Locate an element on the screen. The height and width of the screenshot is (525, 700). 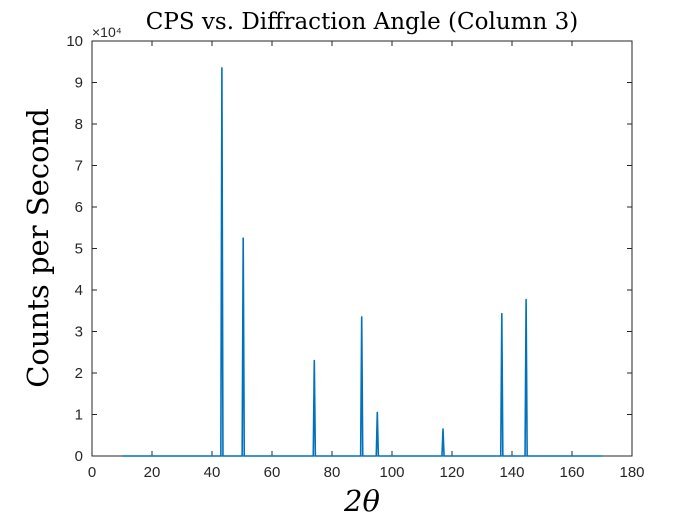
y-tick-label: 0 is located at coordinates (79, 456).